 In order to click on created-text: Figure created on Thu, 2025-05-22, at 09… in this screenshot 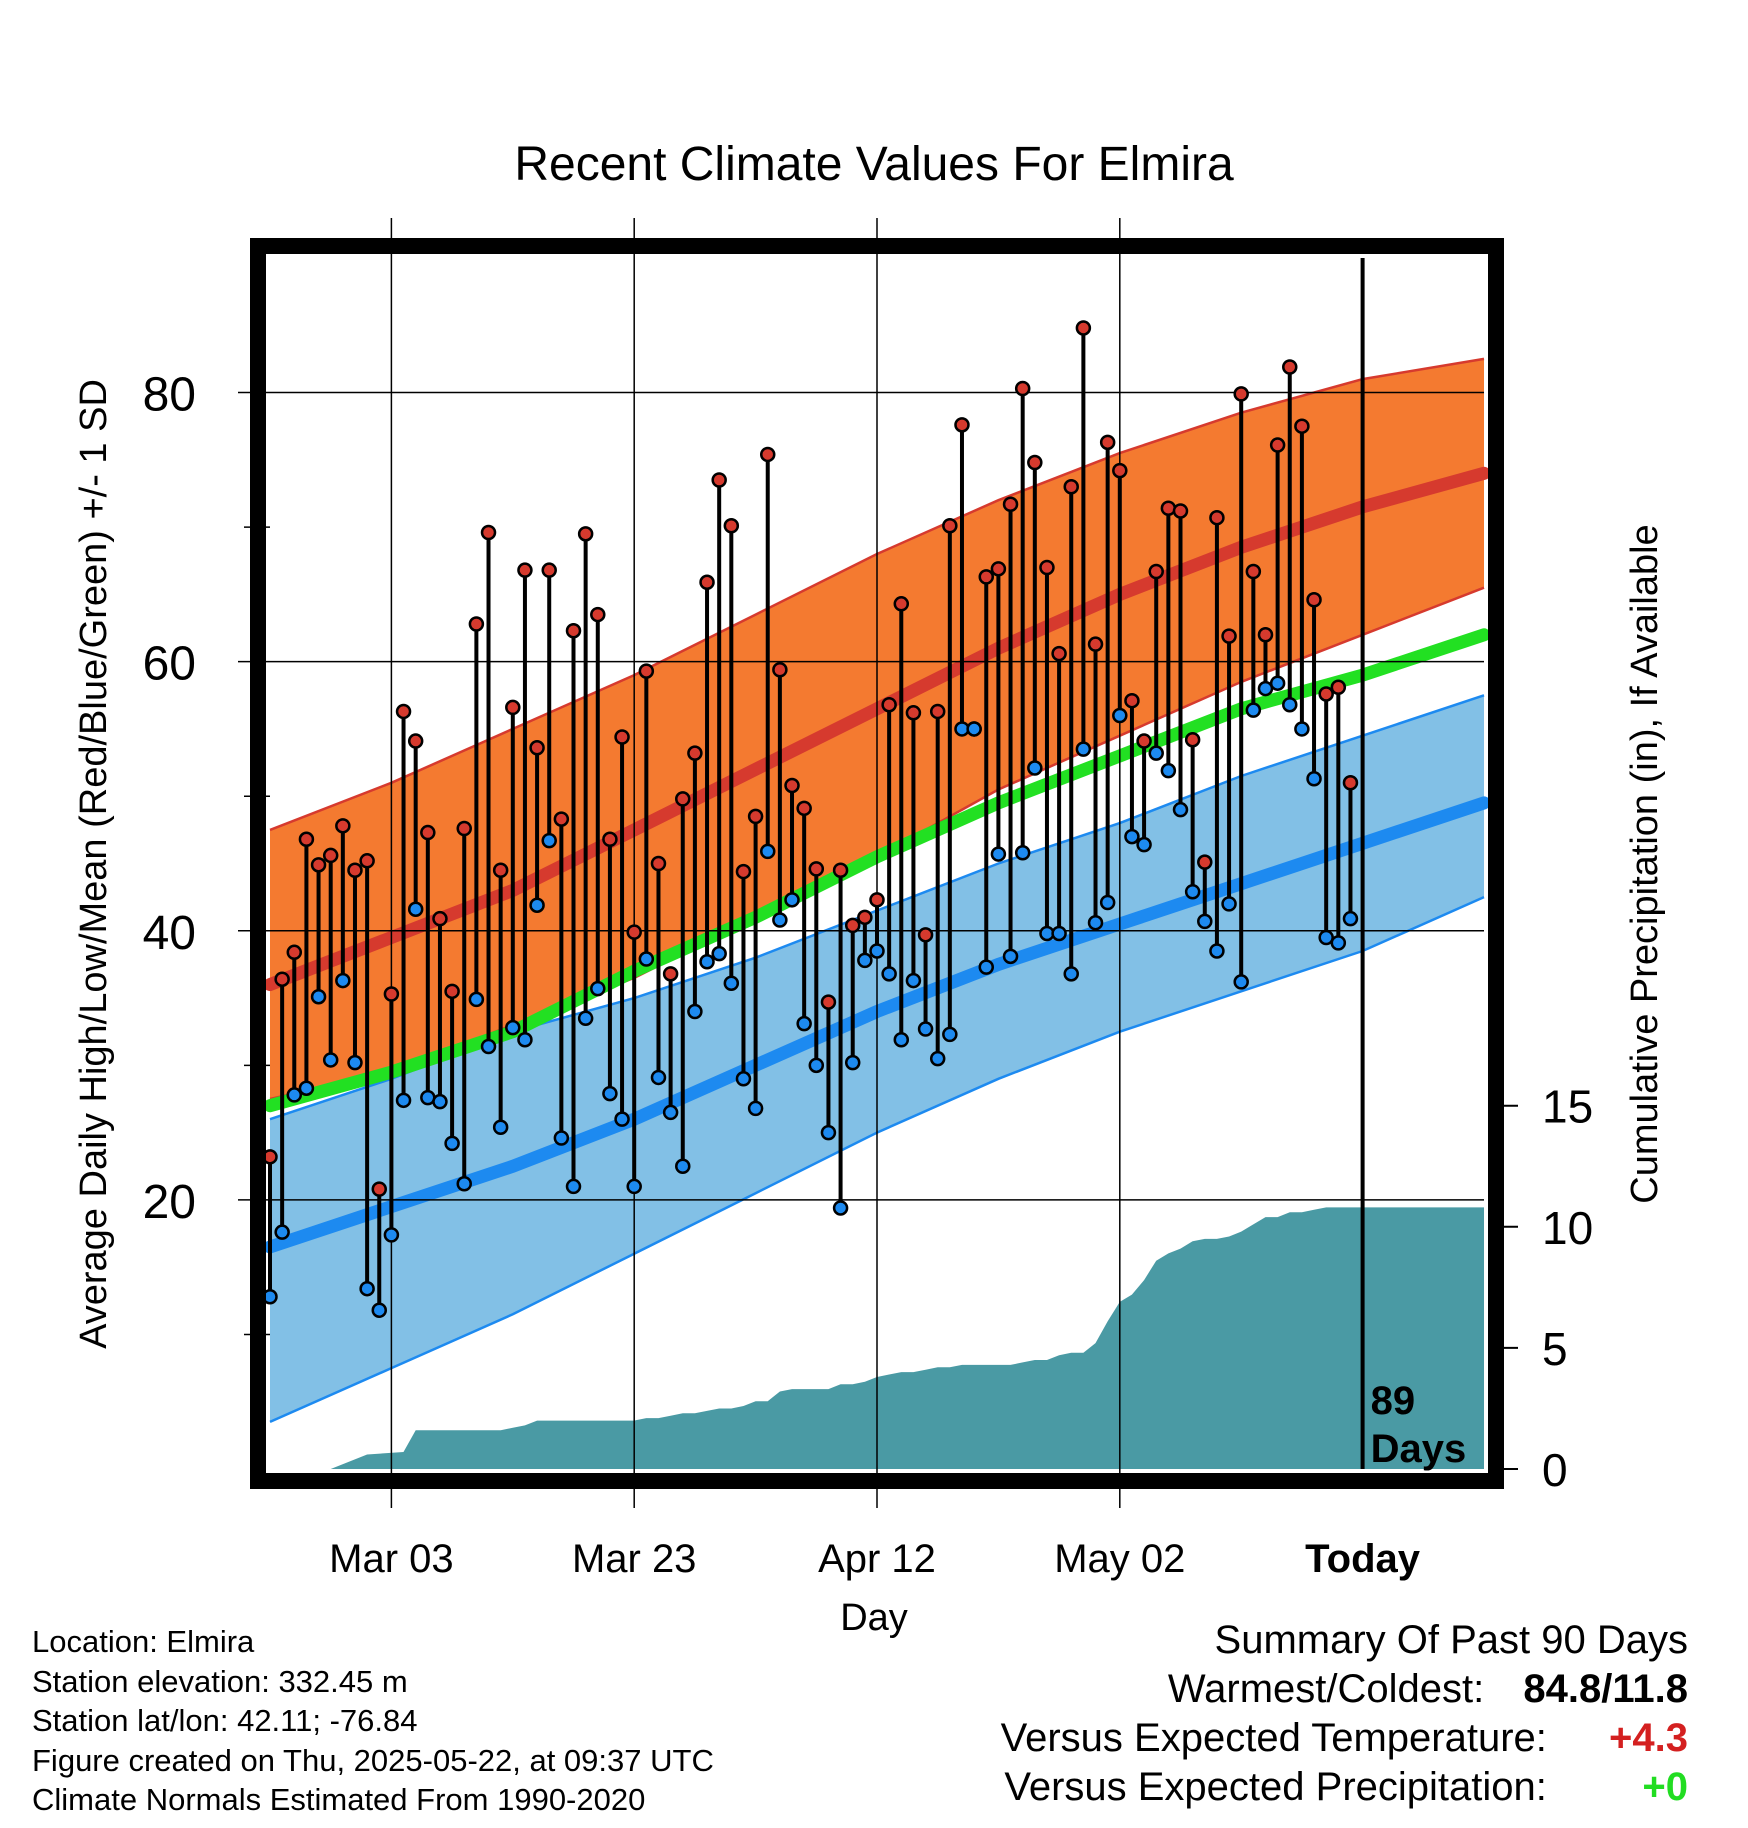, I will do `click(373, 1760)`.